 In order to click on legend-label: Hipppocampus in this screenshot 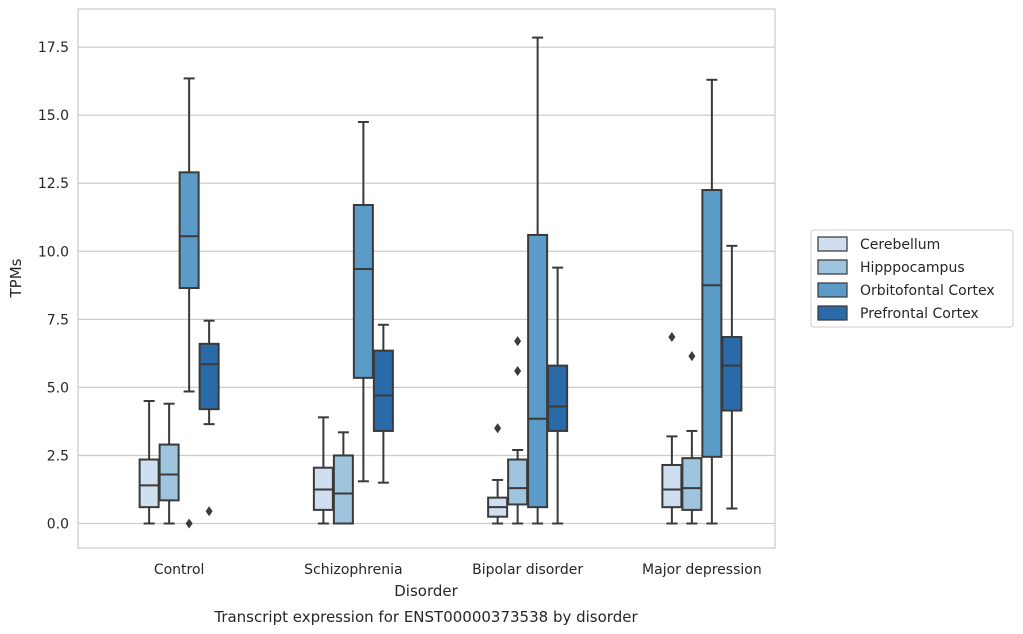, I will do `click(912, 268)`.